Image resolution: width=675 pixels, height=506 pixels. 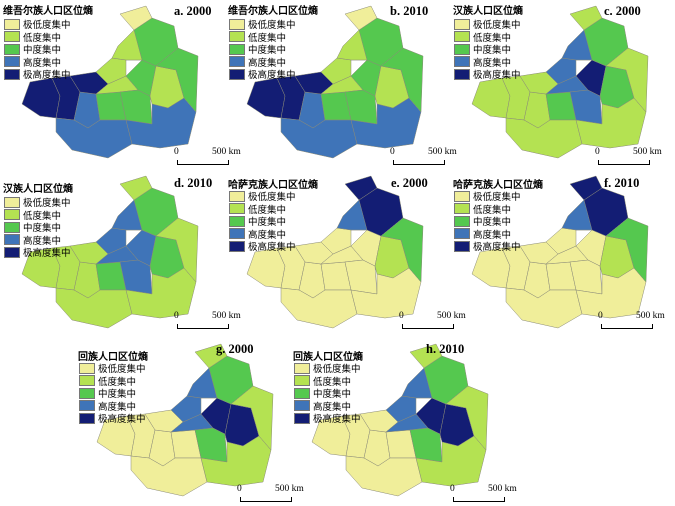 I want to click on panel-label: e. 2000, so click(x=409, y=183).